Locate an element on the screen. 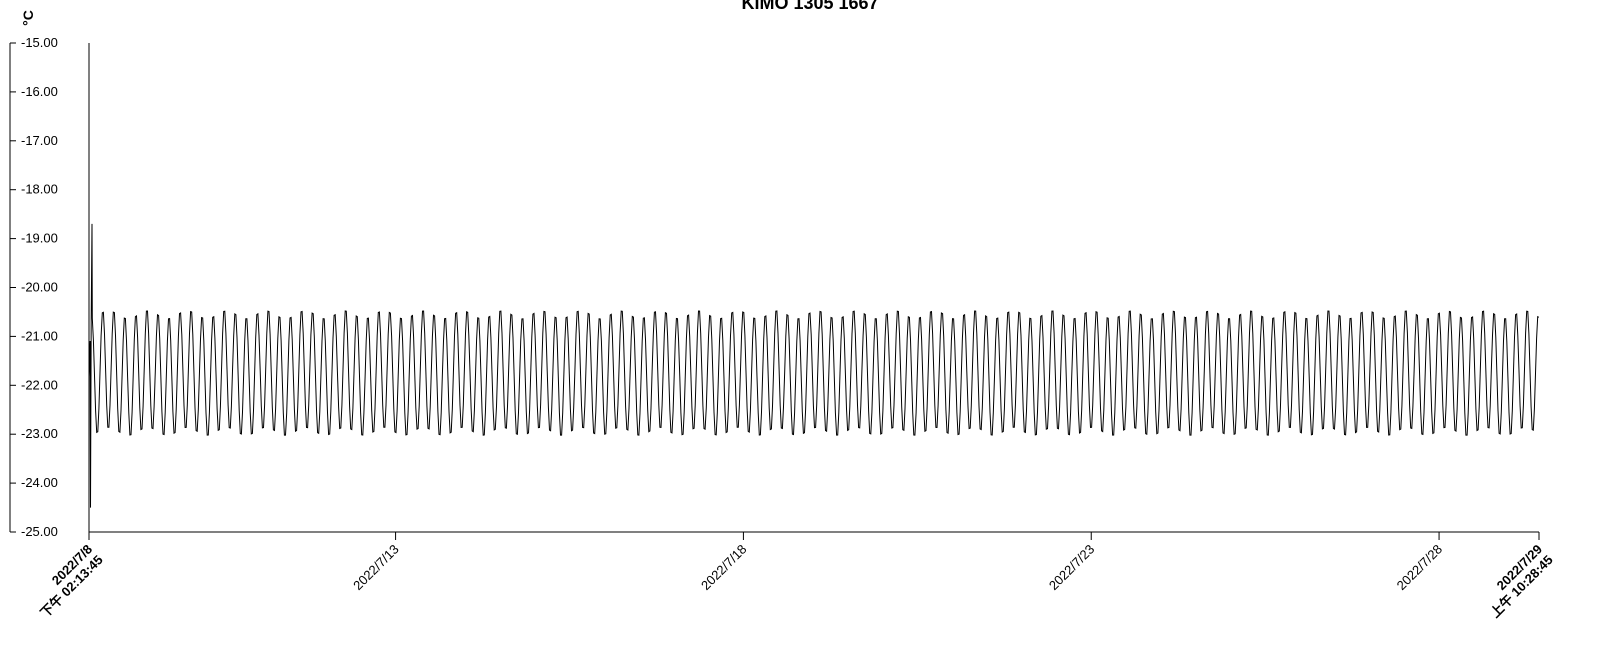 The image size is (1599, 660). y-tick-label: -18.00 is located at coordinates (39, 189).